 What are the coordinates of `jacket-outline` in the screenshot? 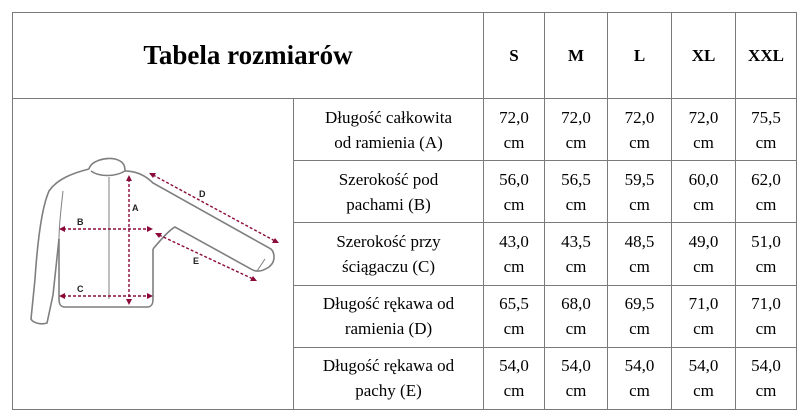 It's located at (152, 241).